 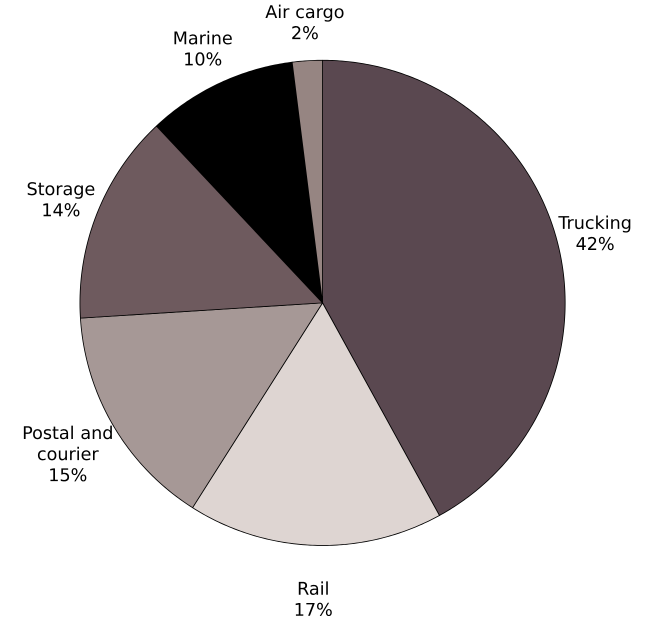 What do you see at coordinates (305, 33) in the screenshot?
I see `data-label: 2%` at bounding box center [305, 33].